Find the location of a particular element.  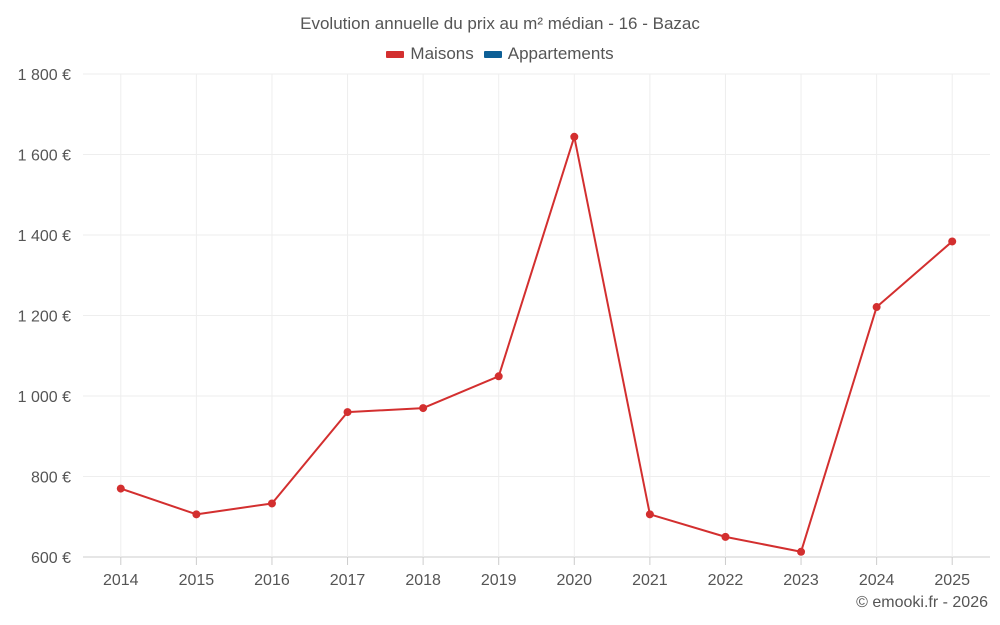

y-tick-label: 800 € is located at coordinates (51, 478).